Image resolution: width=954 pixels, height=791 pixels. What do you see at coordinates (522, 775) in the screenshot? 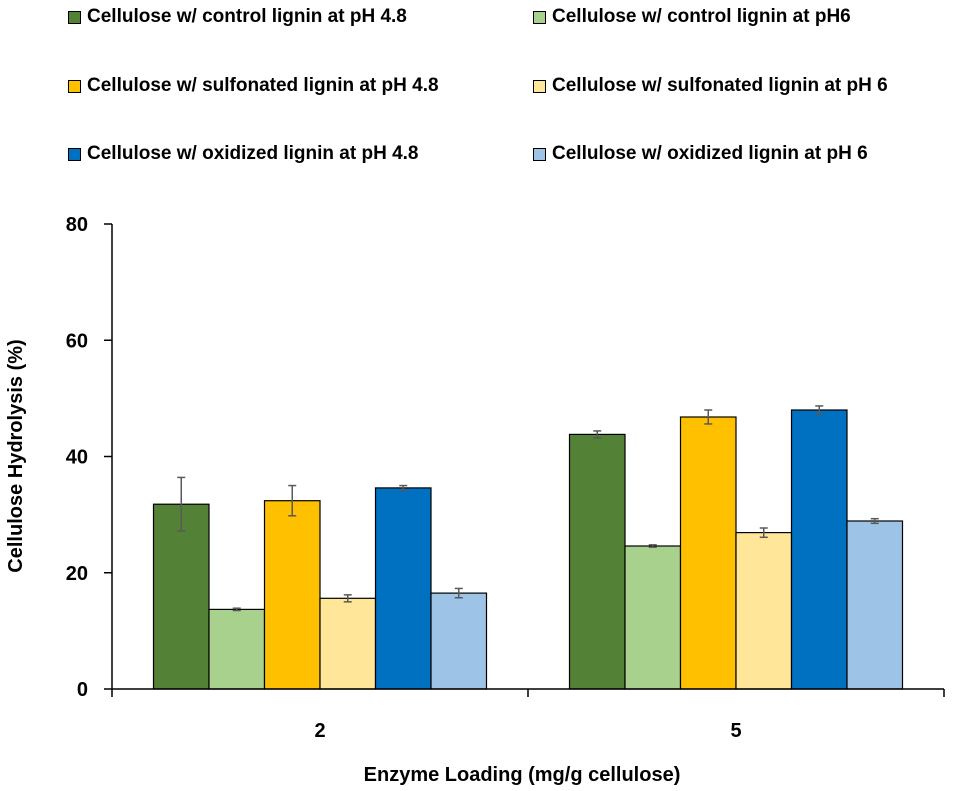
I see `x-axis-title: Enzyme Loading (mg/g cellulose)` at bounding box center [522, 775].